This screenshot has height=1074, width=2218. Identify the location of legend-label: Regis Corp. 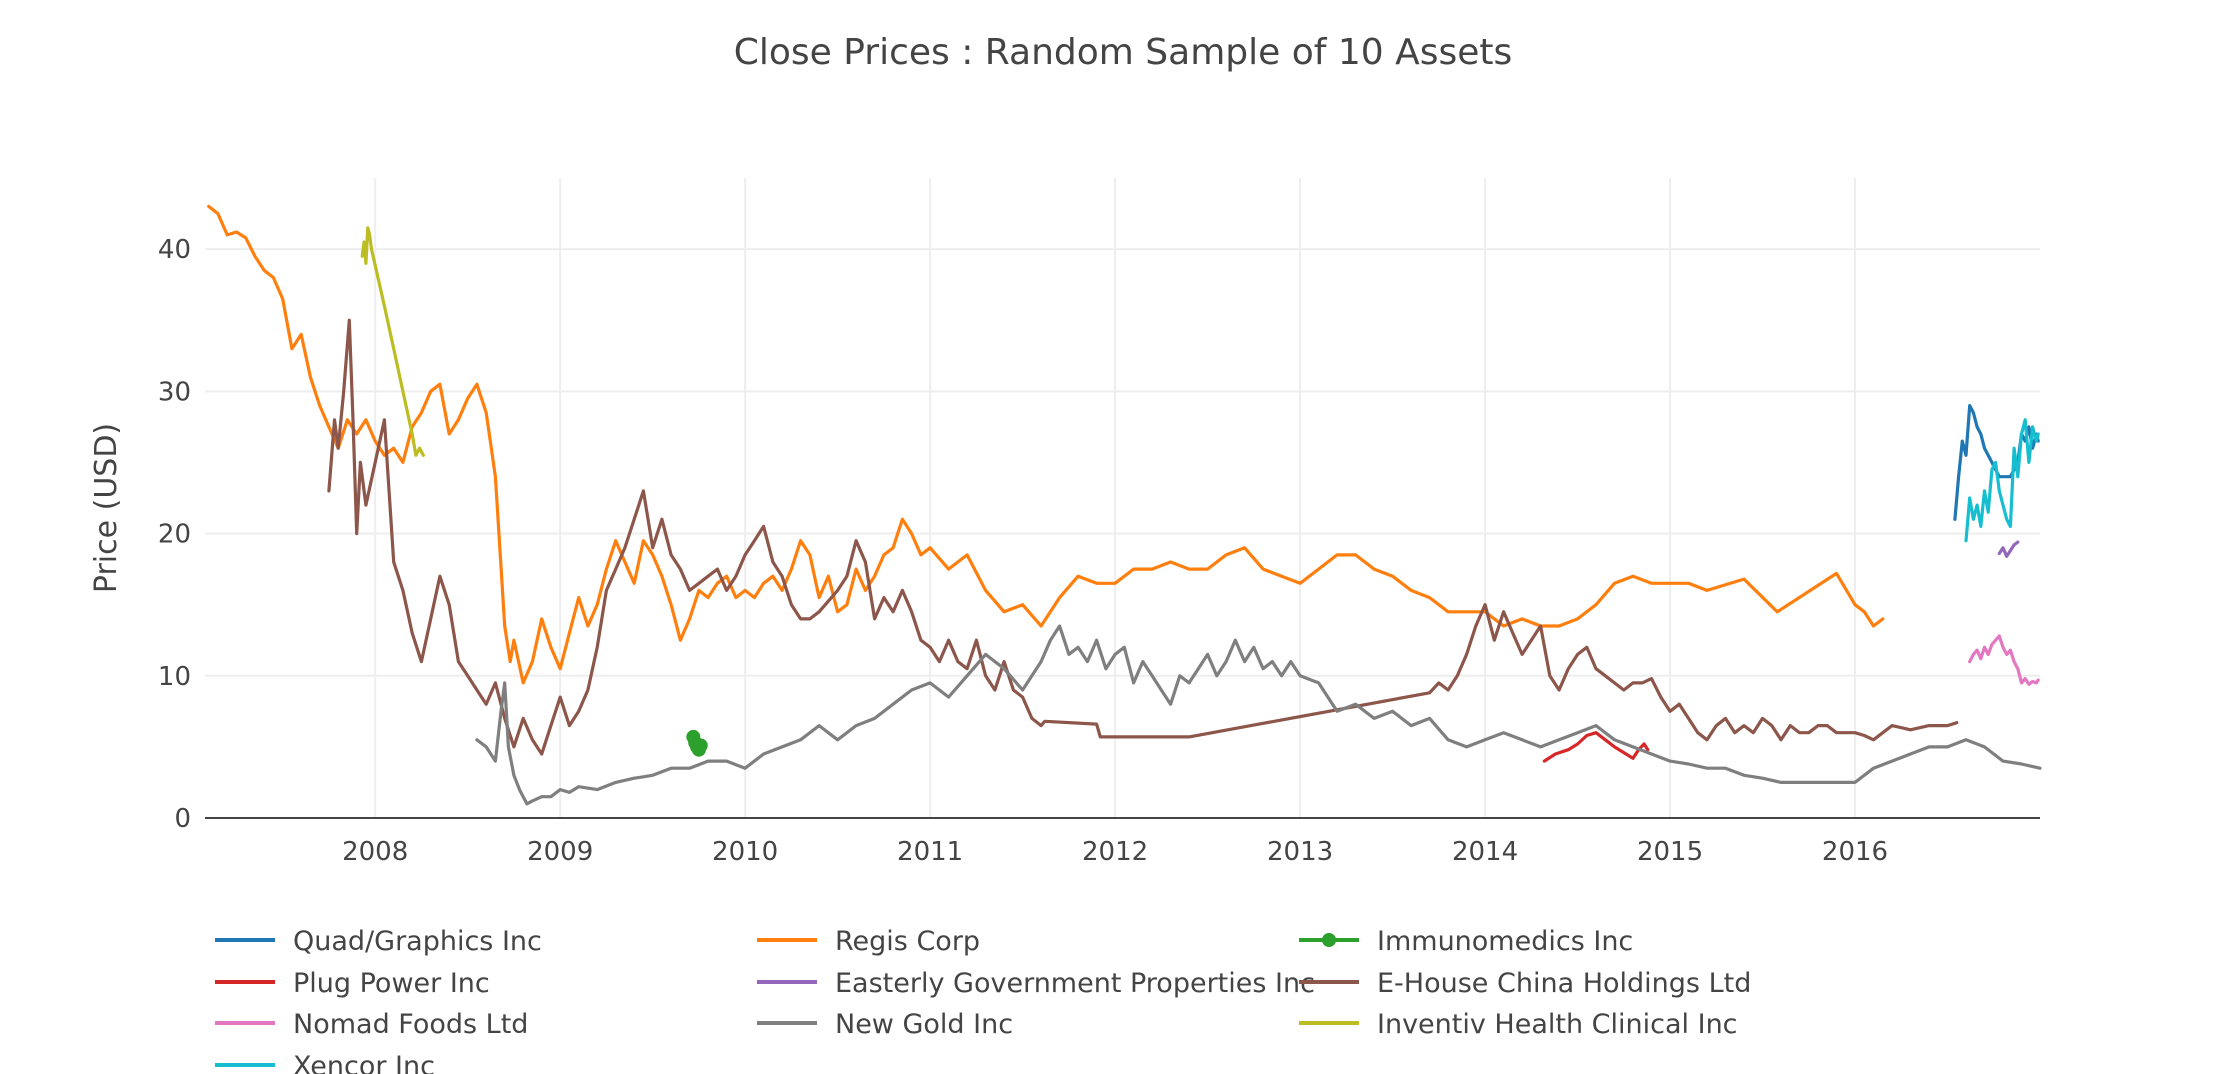
(907, 941).